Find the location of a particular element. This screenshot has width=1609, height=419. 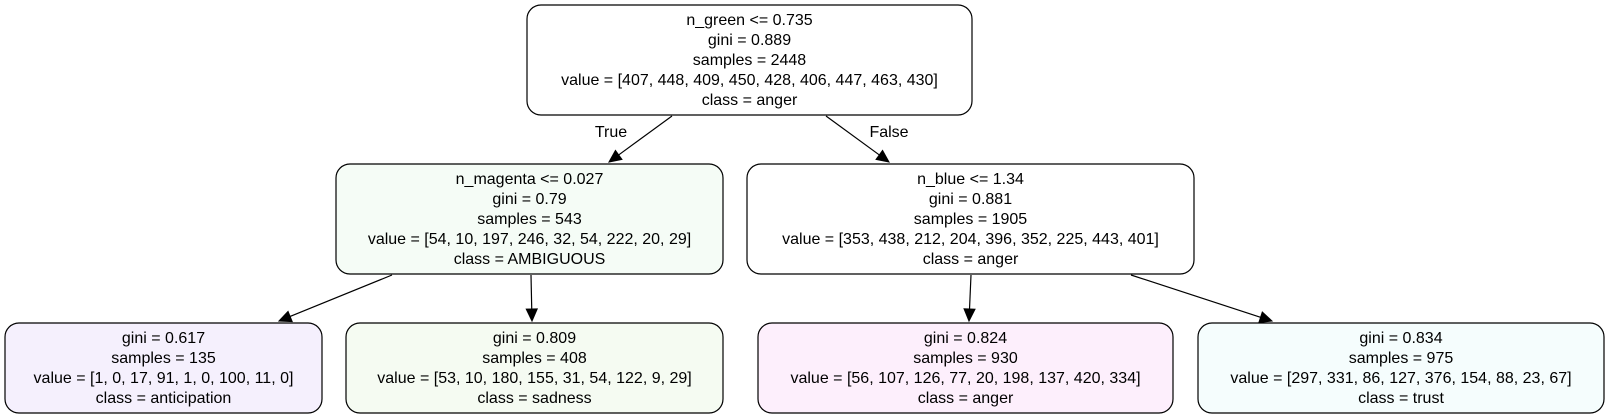

edge-right-leaf3 is located at coordinates (969, 298).